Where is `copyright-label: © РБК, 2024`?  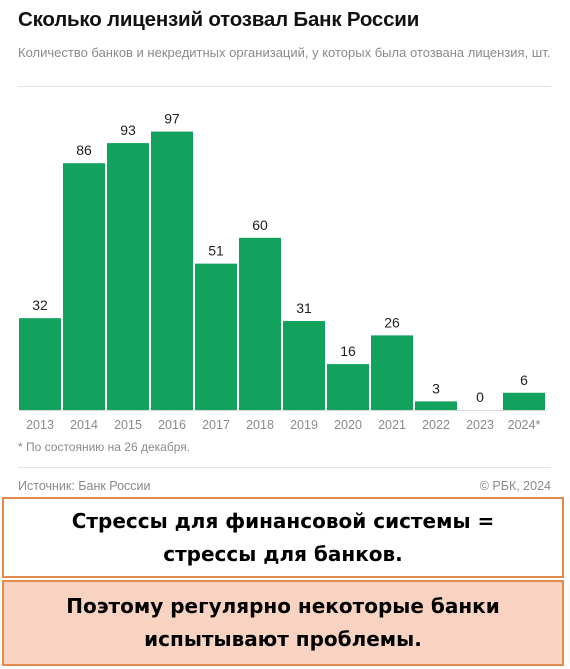 copyright-label: © РБК, 2024 is located at coordinates (515, 486).